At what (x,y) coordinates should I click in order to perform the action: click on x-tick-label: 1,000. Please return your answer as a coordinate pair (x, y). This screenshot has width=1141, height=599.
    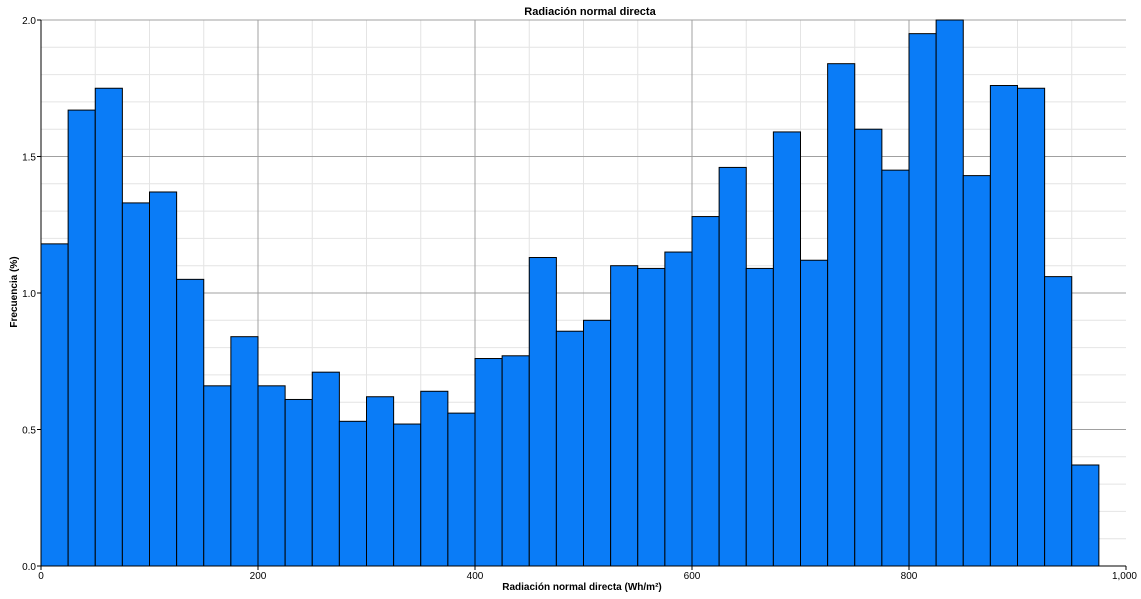
    Looking at the image, I should click on (1124, 576).